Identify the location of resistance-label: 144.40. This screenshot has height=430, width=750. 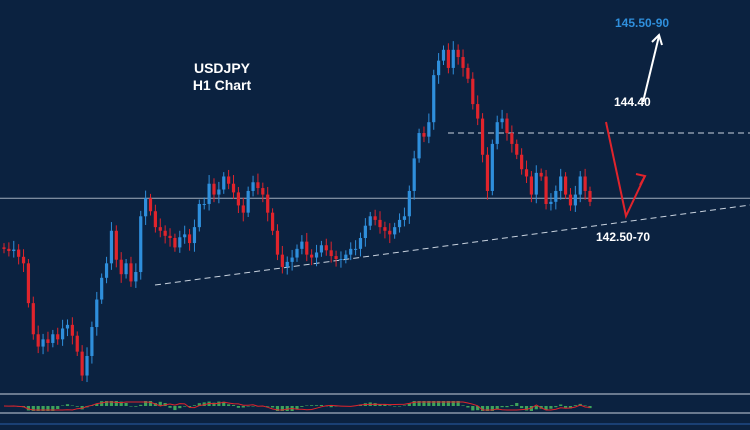
(632, 102).